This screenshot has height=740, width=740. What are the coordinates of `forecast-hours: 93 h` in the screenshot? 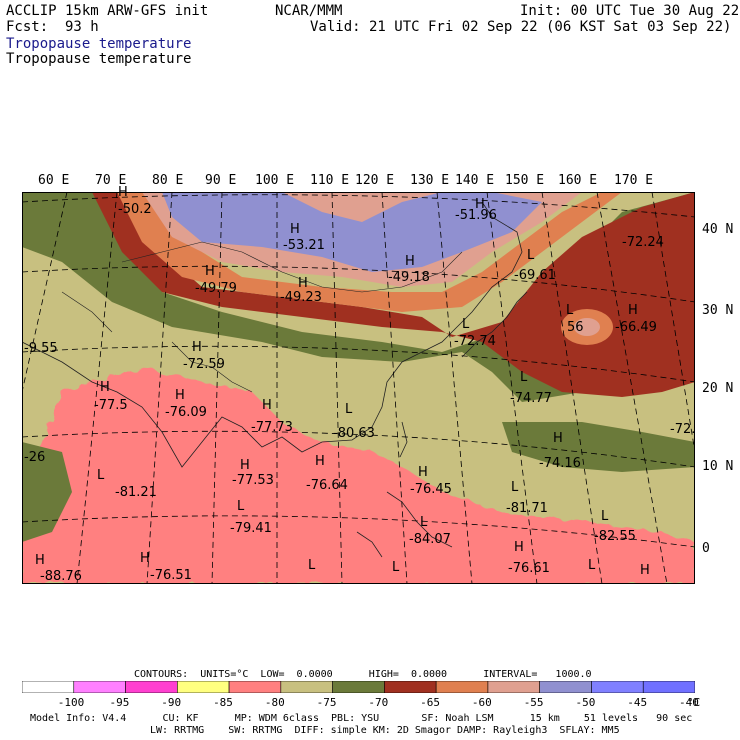 It's located at (82, 27).